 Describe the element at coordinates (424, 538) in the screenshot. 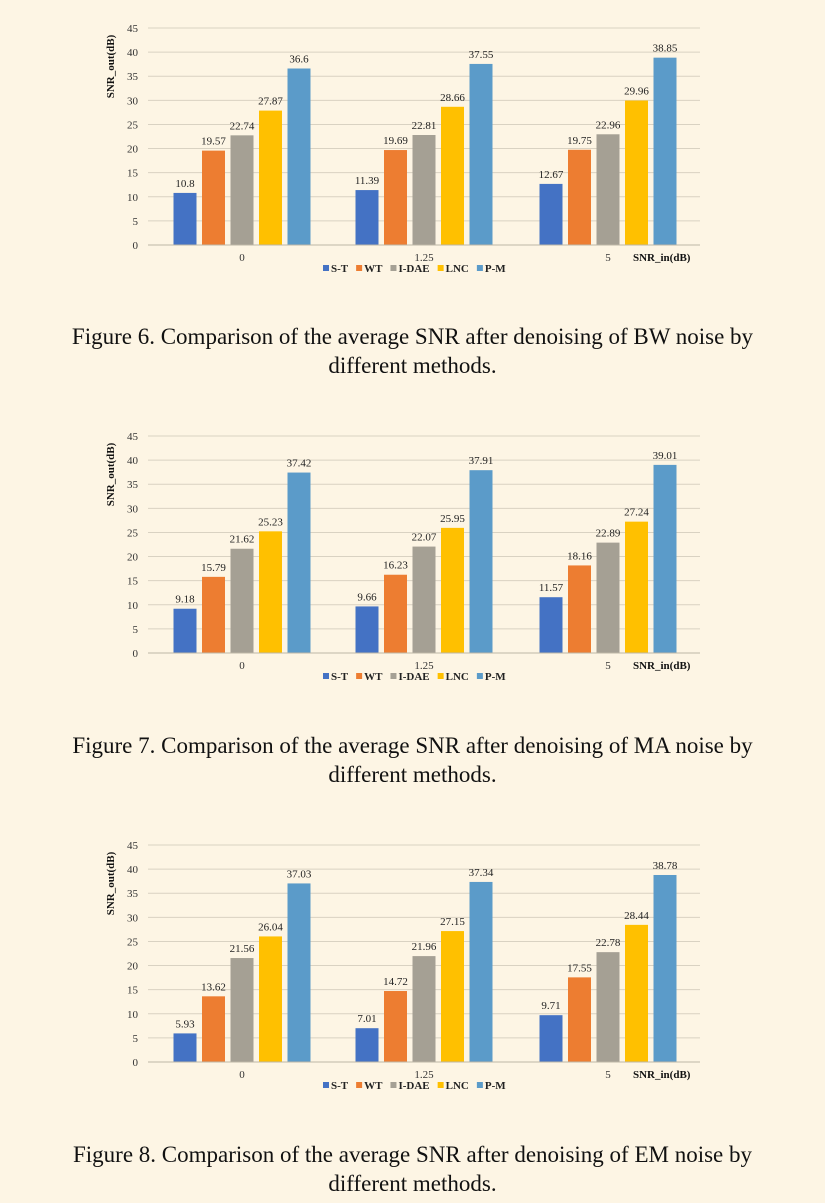

I see `data-label: 22.07` at that location.